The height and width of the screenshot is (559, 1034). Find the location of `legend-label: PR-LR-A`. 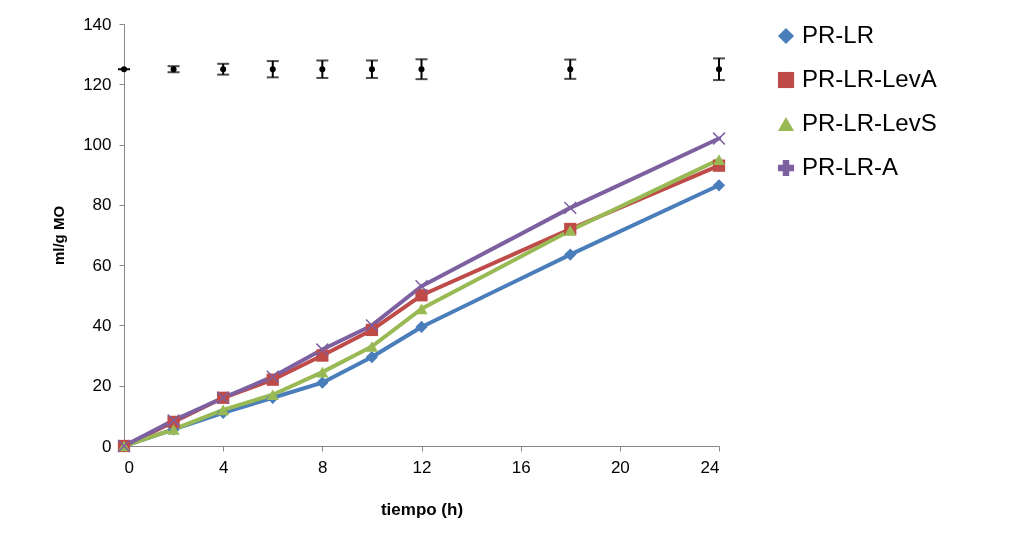

legend-label: PR-LR-A is located at coordinates (850, 166).